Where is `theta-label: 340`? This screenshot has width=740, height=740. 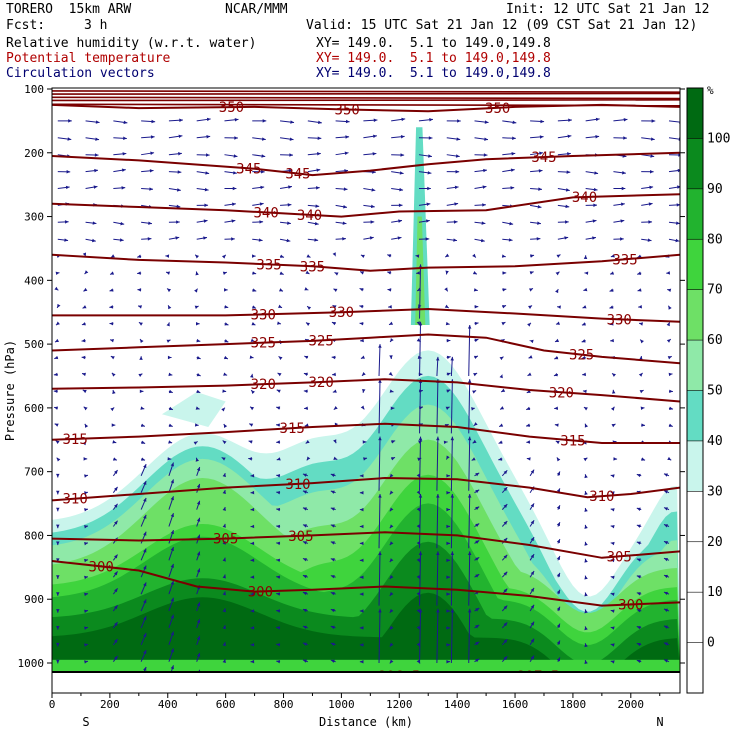
theta-label: 340 is located at coordinates (309, 216).